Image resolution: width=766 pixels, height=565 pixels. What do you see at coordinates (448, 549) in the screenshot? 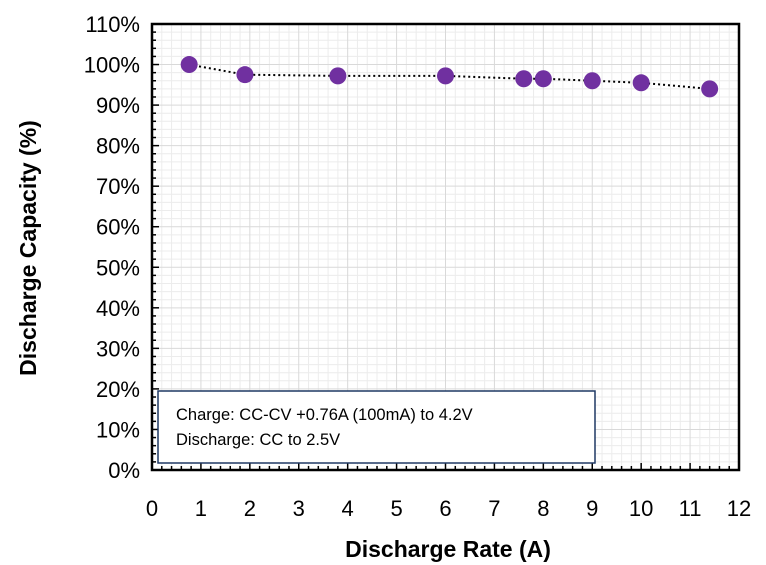
I see `x-axis-title: Discharge Rate (A)` at bounding box center [448, 549].